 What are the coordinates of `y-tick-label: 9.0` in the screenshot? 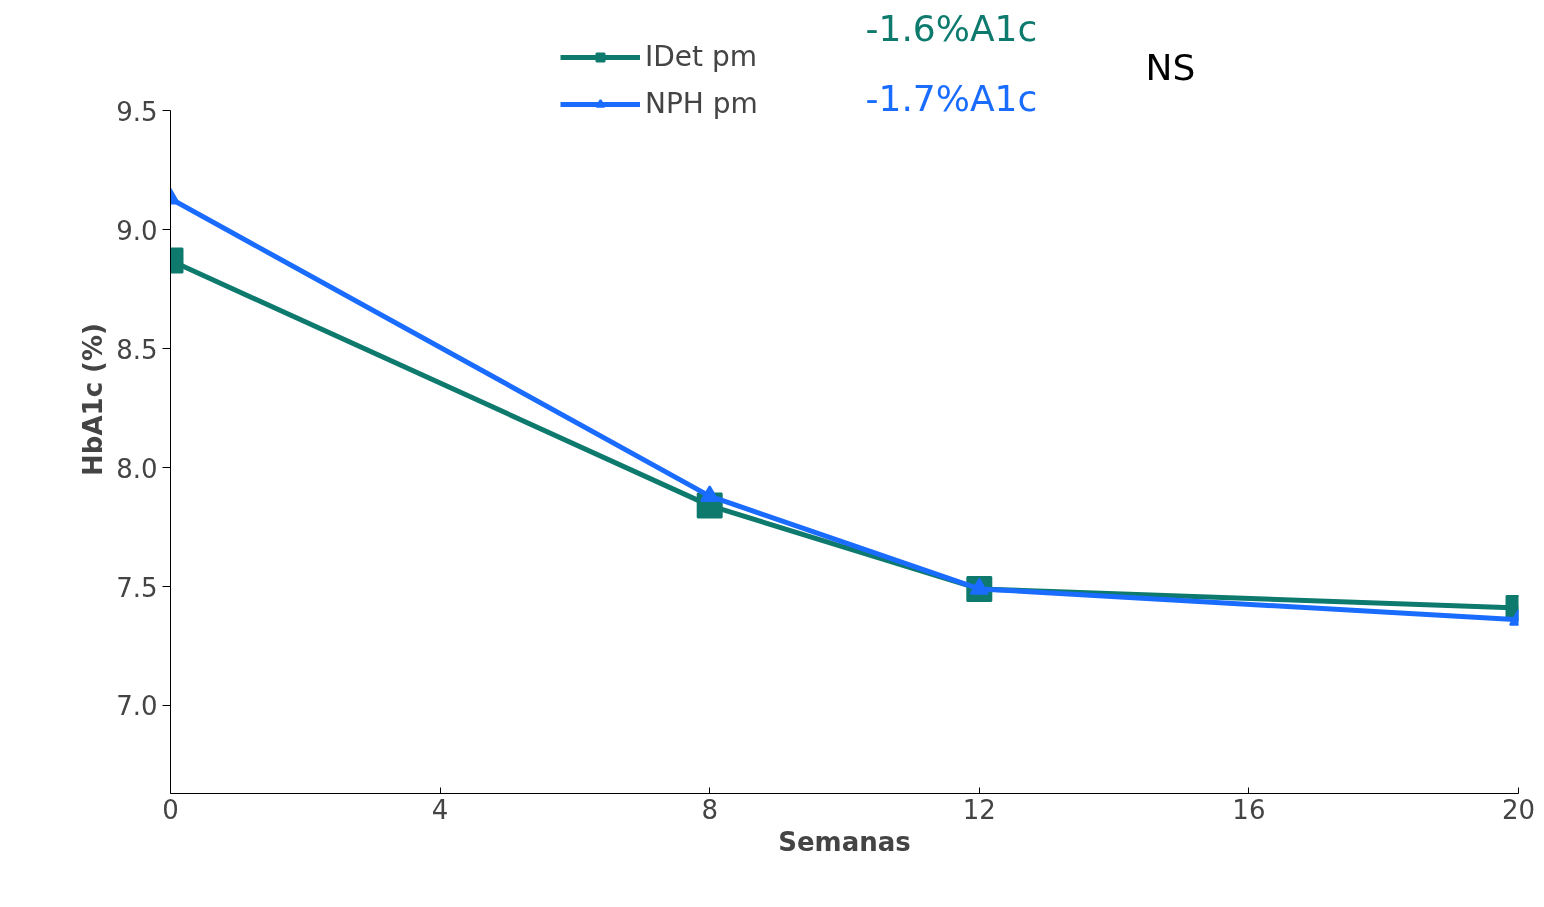 It's located at (137, 230).